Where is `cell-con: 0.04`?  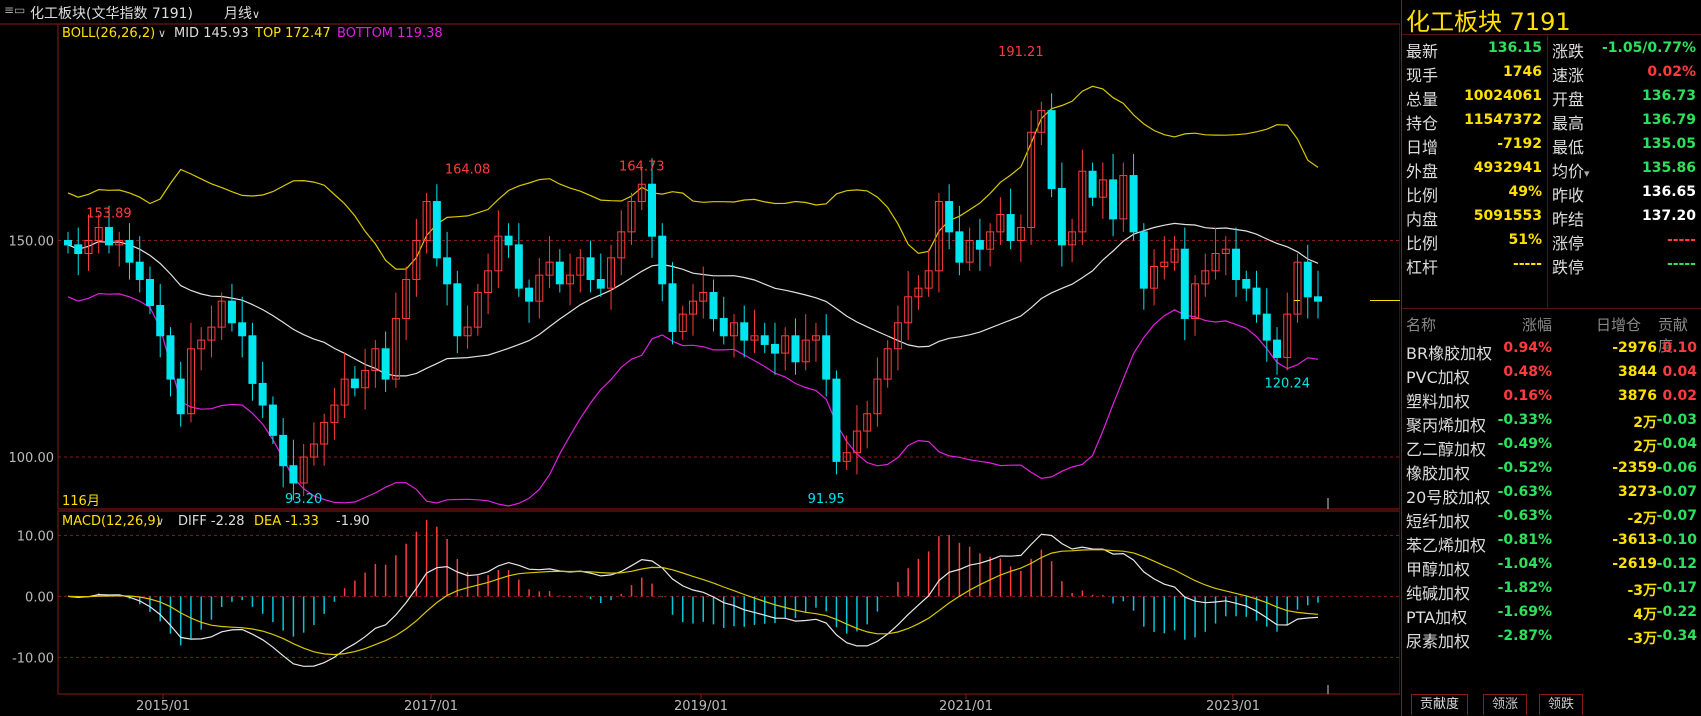
cell-con: 0.04 is located at coordinates (1679, 372).